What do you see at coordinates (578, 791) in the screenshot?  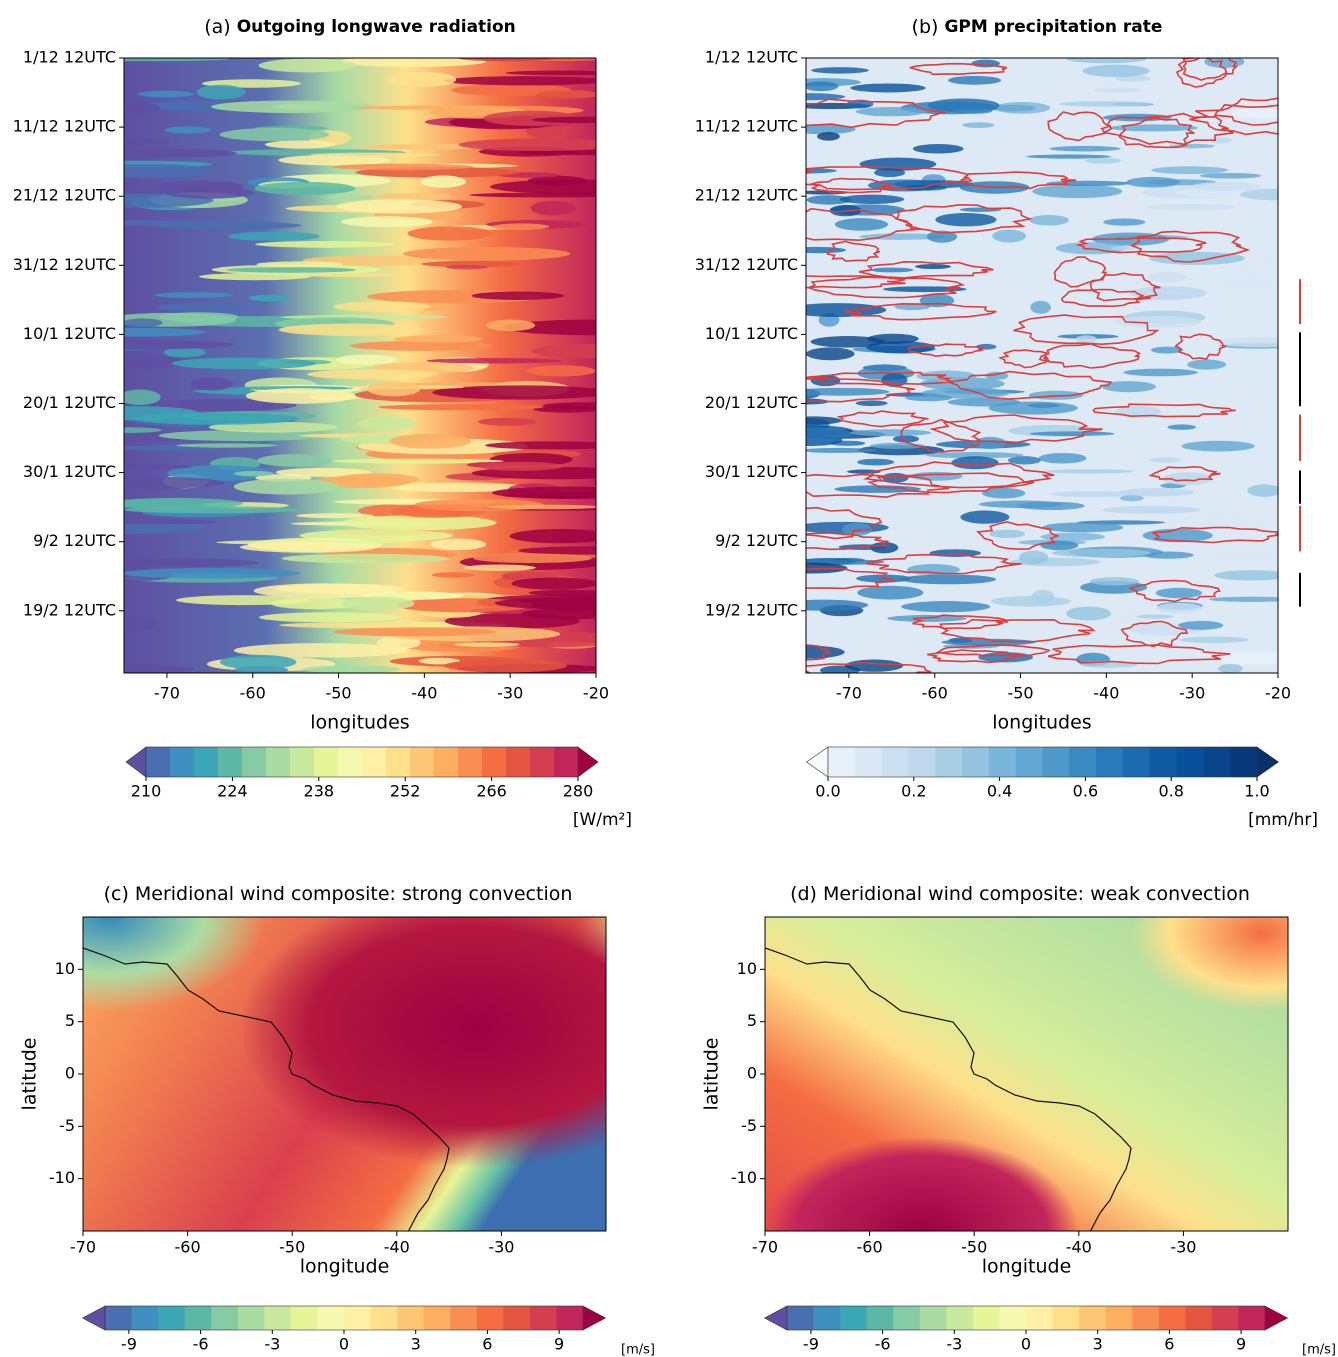 I see `colorbar-tick-label: 280` at bounding box center [578, 791].